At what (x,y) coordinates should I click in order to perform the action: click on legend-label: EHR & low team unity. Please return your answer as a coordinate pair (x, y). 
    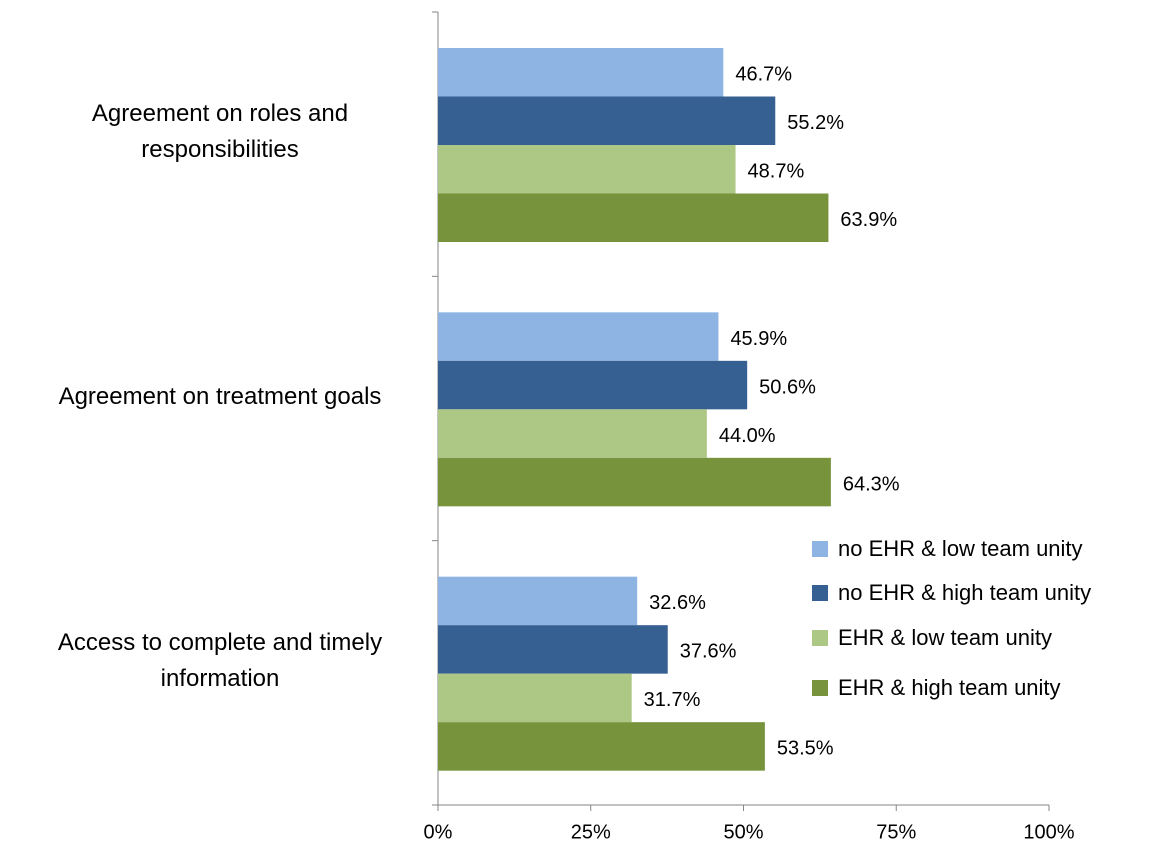
    Looking at the image, I should click on (945, 637).